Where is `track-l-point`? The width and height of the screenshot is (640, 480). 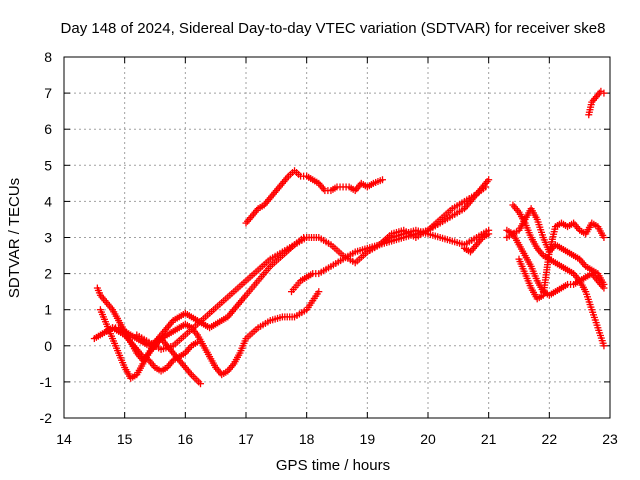 track-l-point is located at coordinates (604, 284).